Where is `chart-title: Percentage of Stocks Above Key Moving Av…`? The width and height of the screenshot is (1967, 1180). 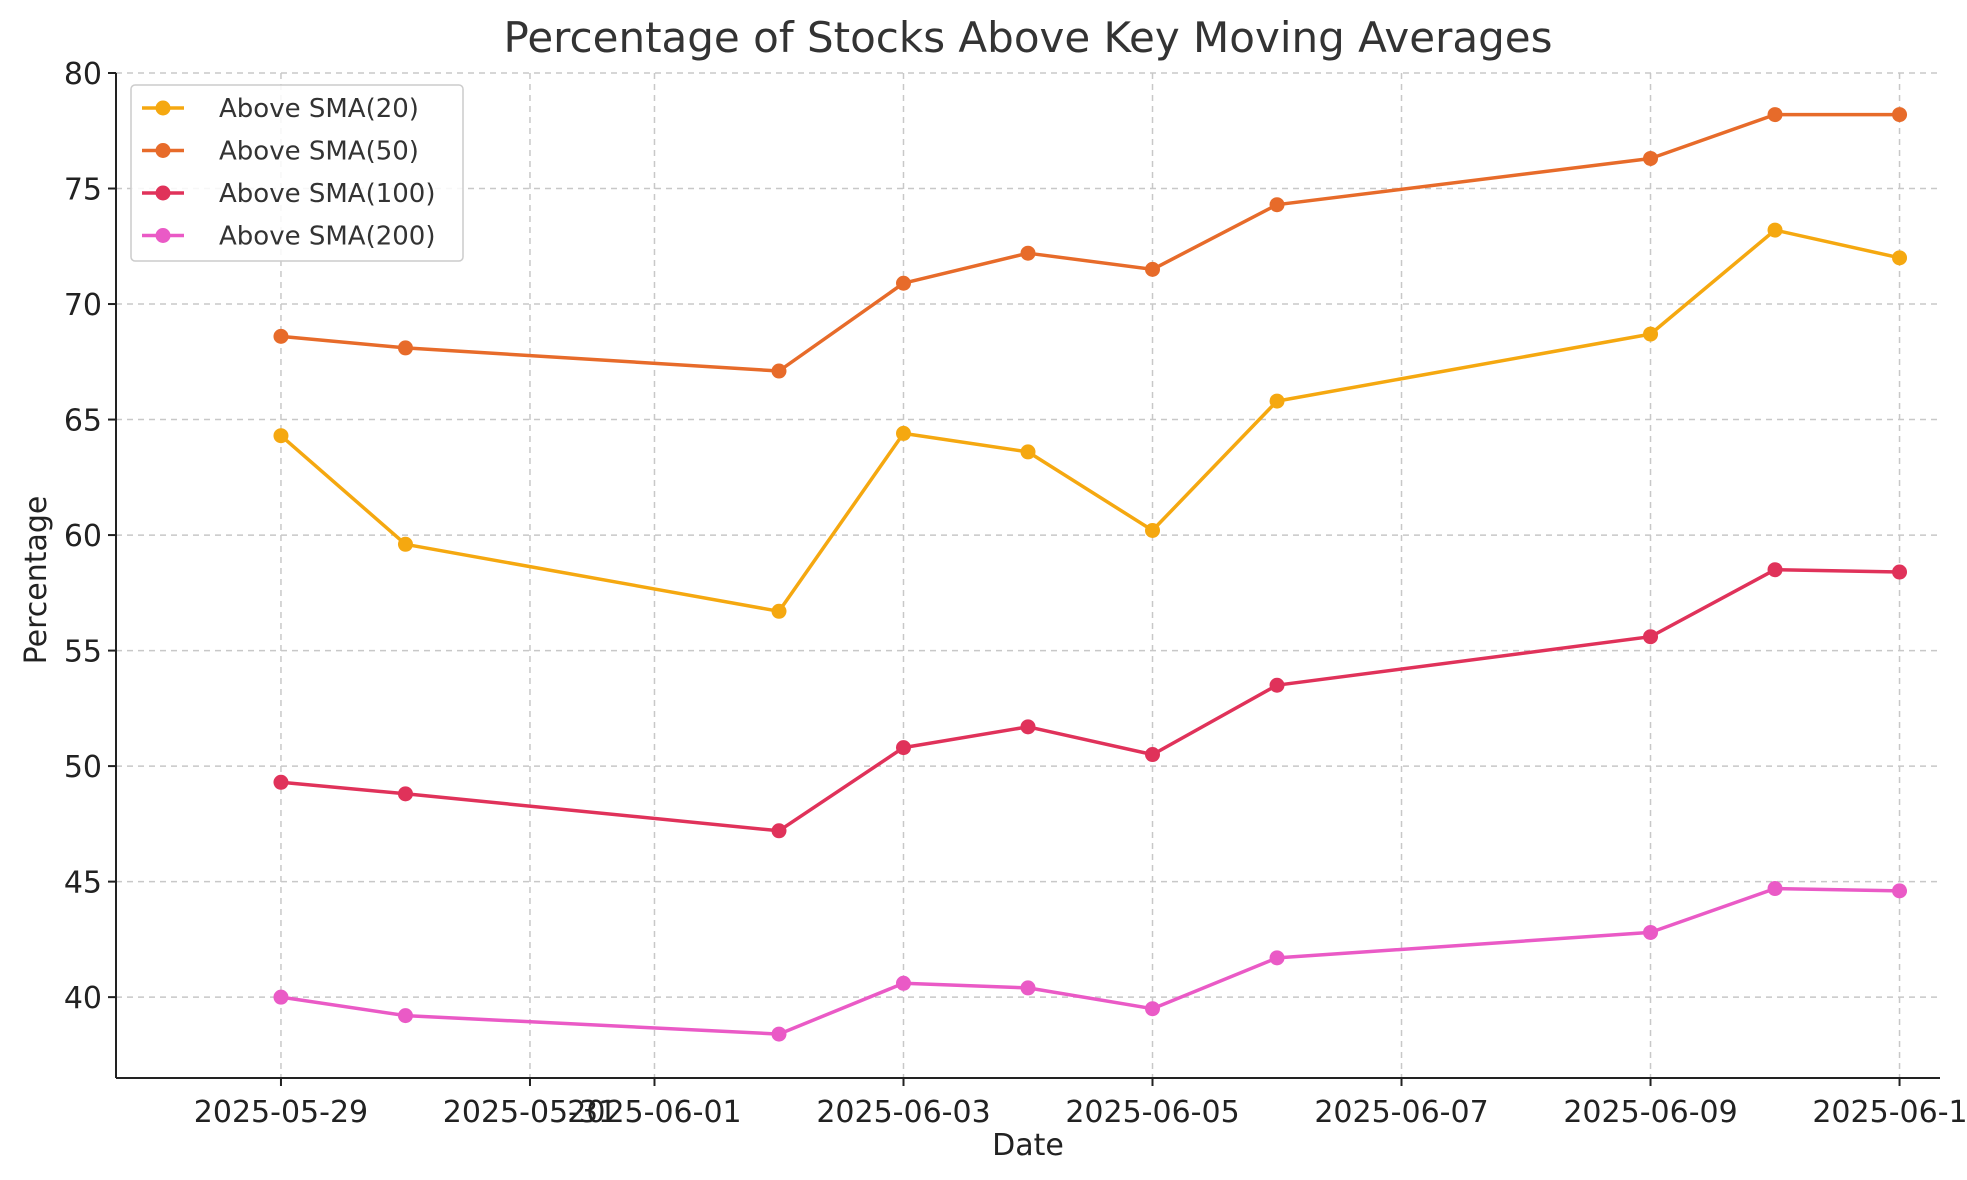 chart-title: Percentage of Stocks Above Key Moving Av… is located at coordinates (1028, 37).